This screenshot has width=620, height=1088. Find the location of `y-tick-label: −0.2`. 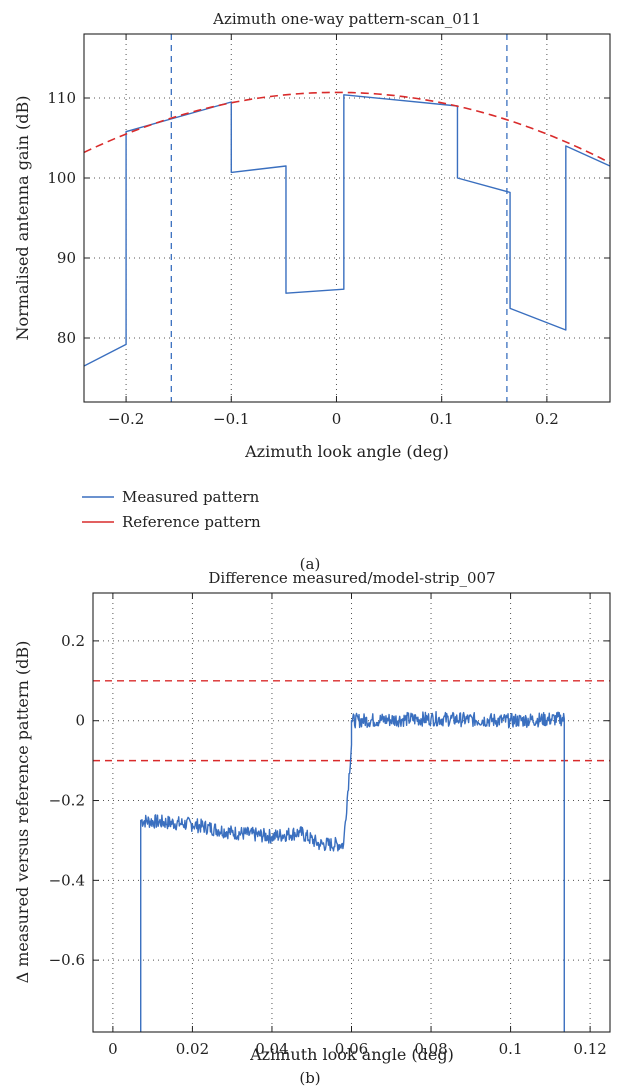

y-tick-label: −0.2 is located at coordinates (67, 801).